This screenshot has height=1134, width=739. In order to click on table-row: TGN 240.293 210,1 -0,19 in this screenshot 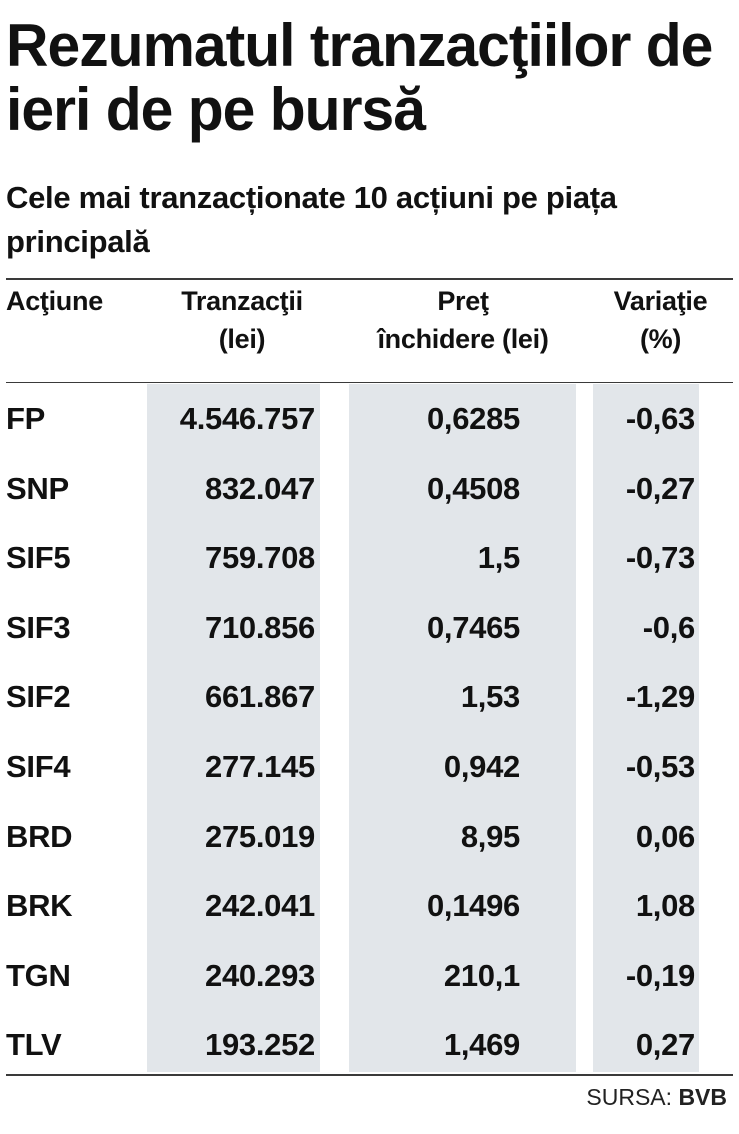, I will do `click(369, 978)`.